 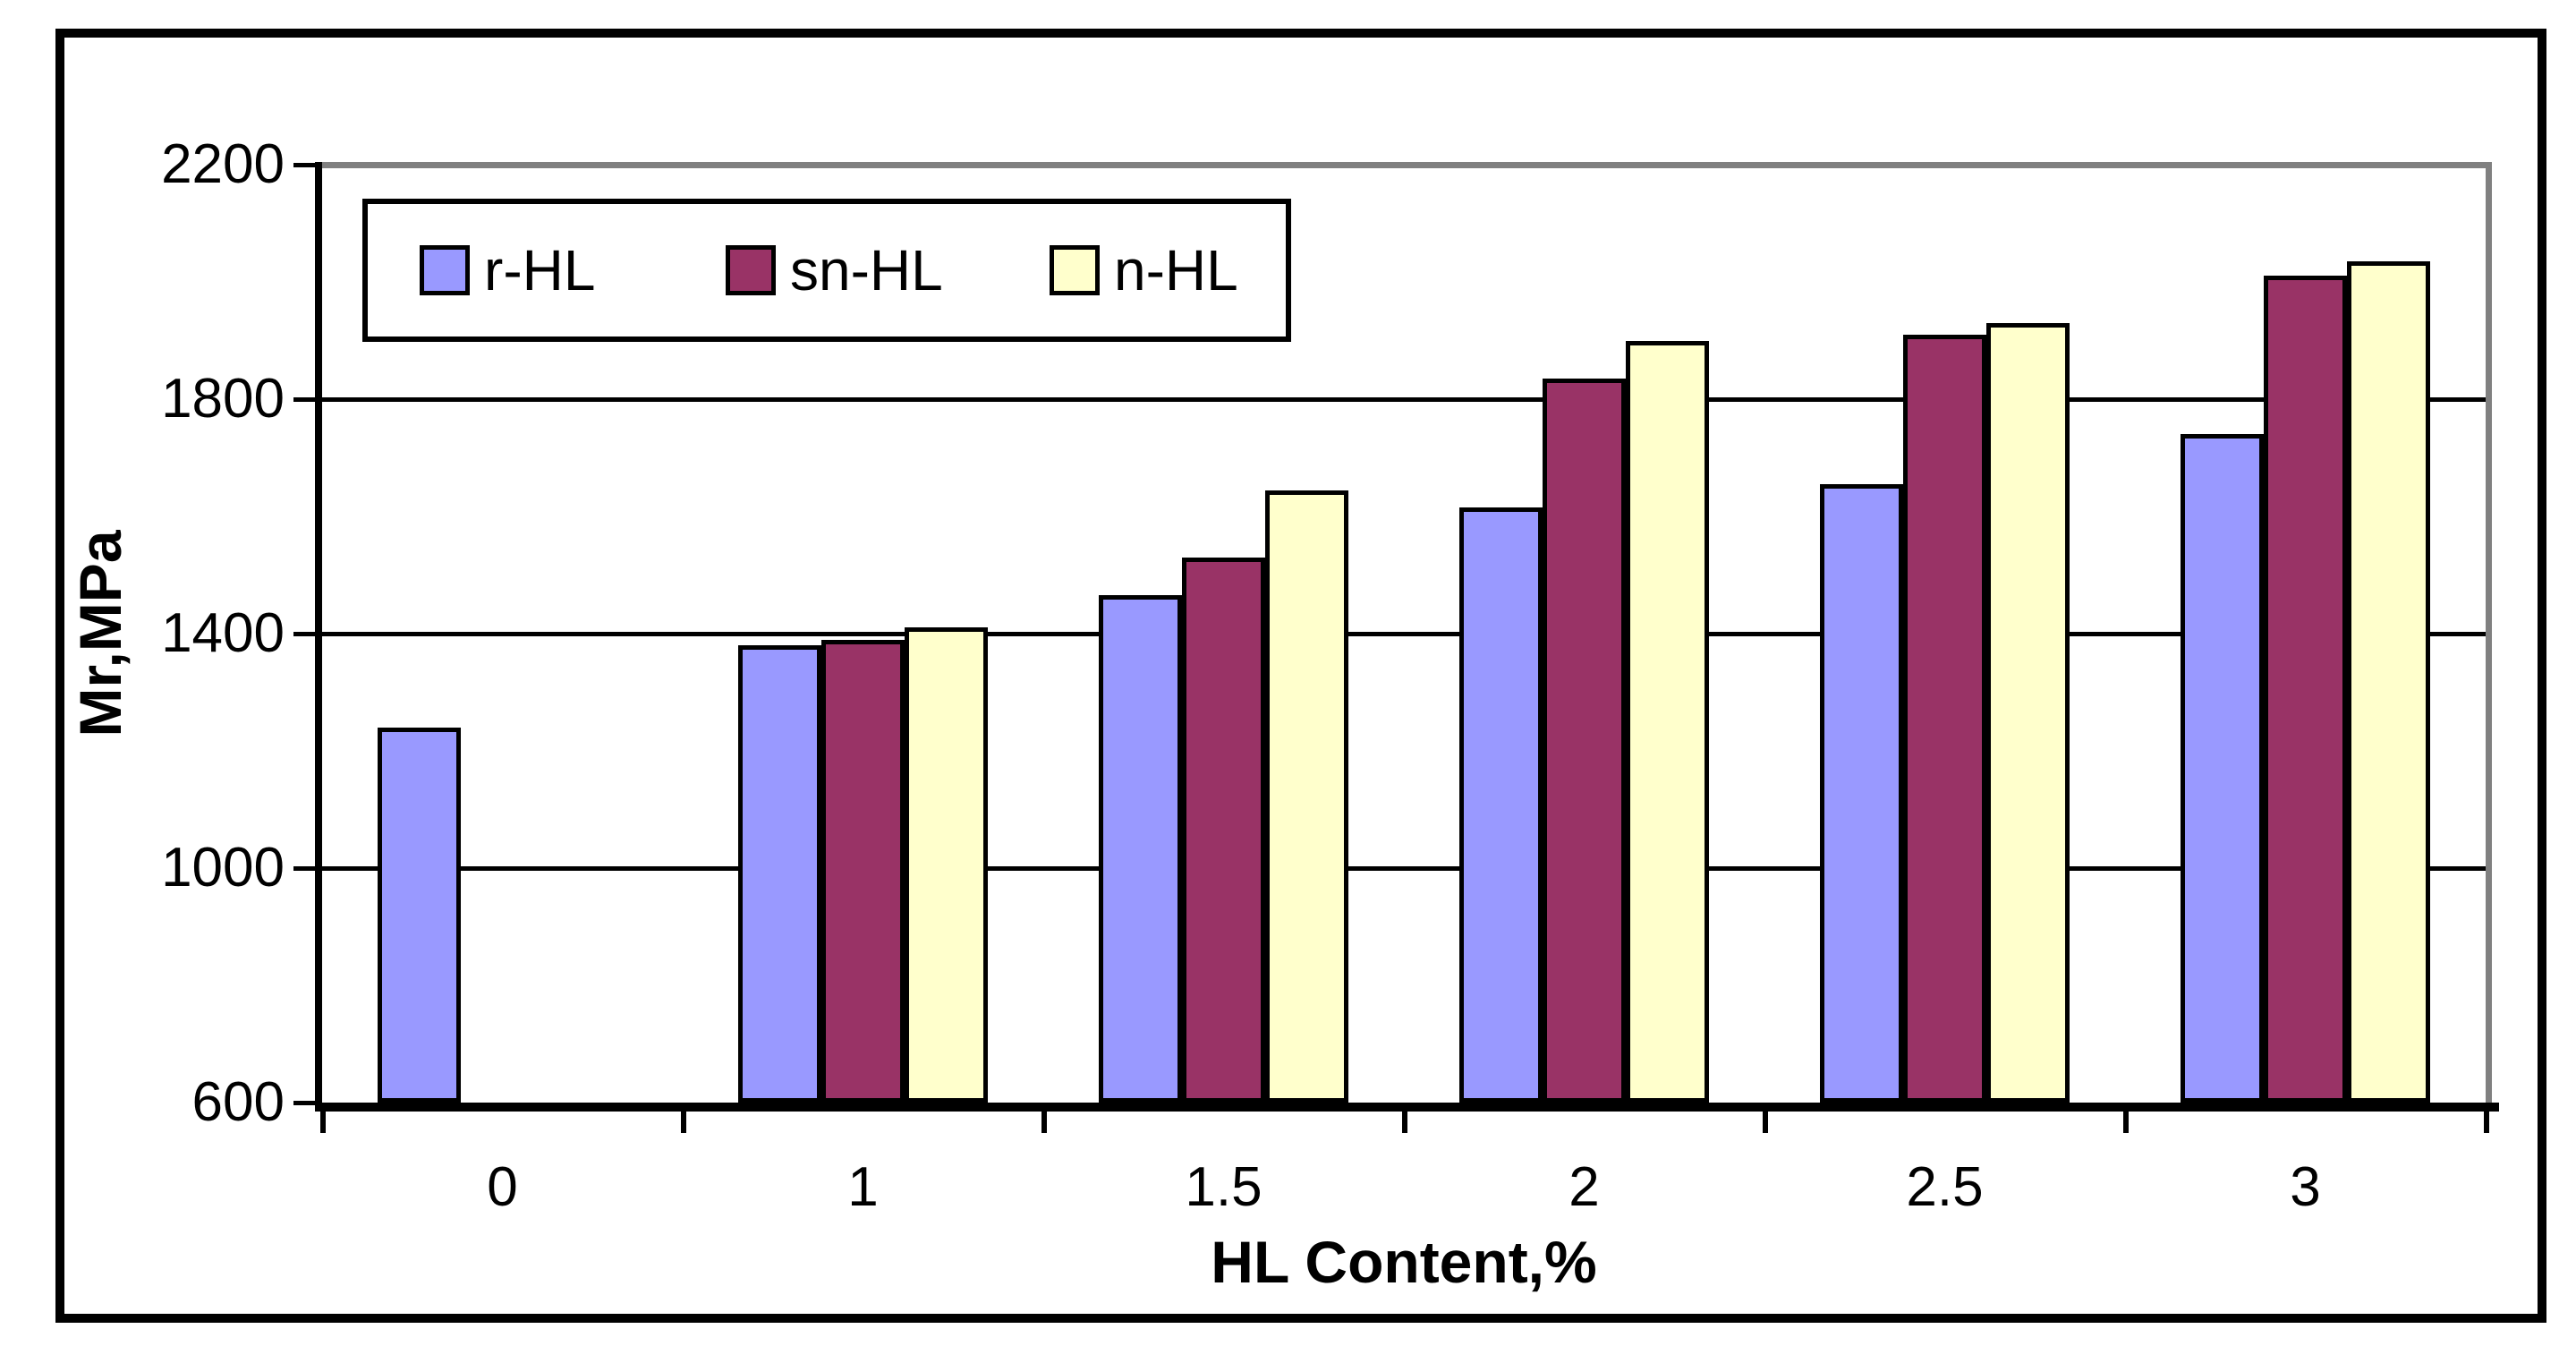 I want to click on legend-label-n-HL: n-HL, so click(x=1176, y=270).